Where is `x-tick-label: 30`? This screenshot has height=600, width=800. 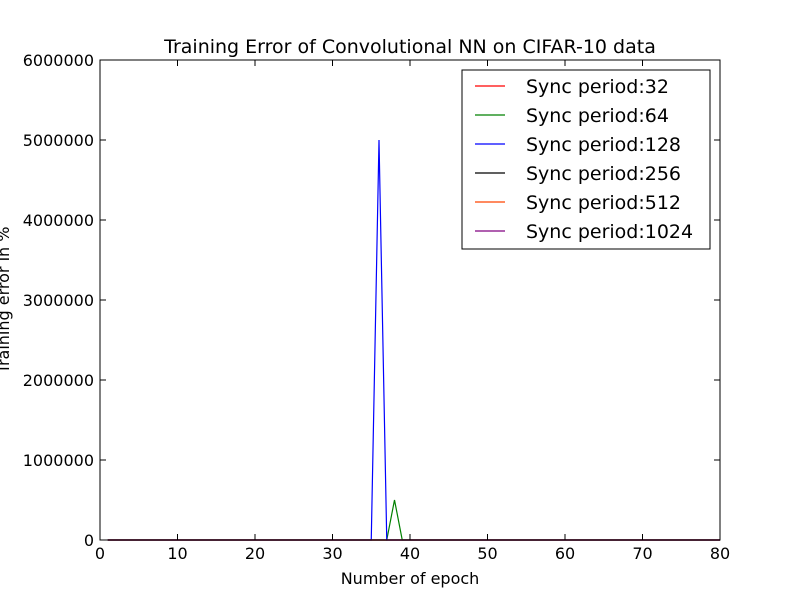 x-tick-label: 30 is located at coordinates (332, 553).